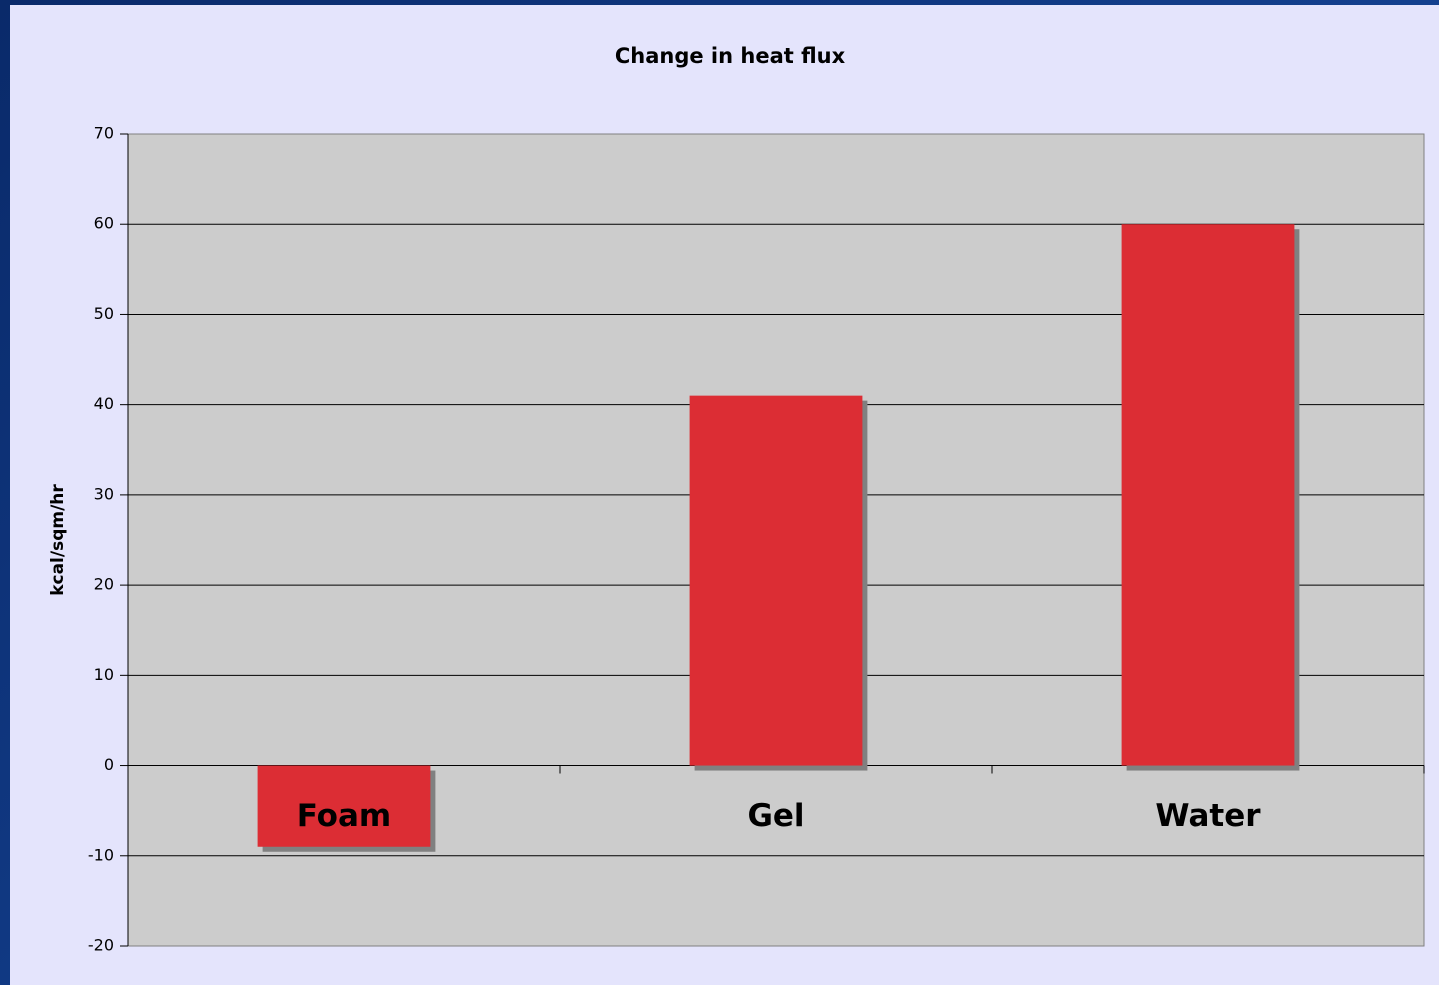  I want to click on y-tick-label: 40, so click(104, 403).